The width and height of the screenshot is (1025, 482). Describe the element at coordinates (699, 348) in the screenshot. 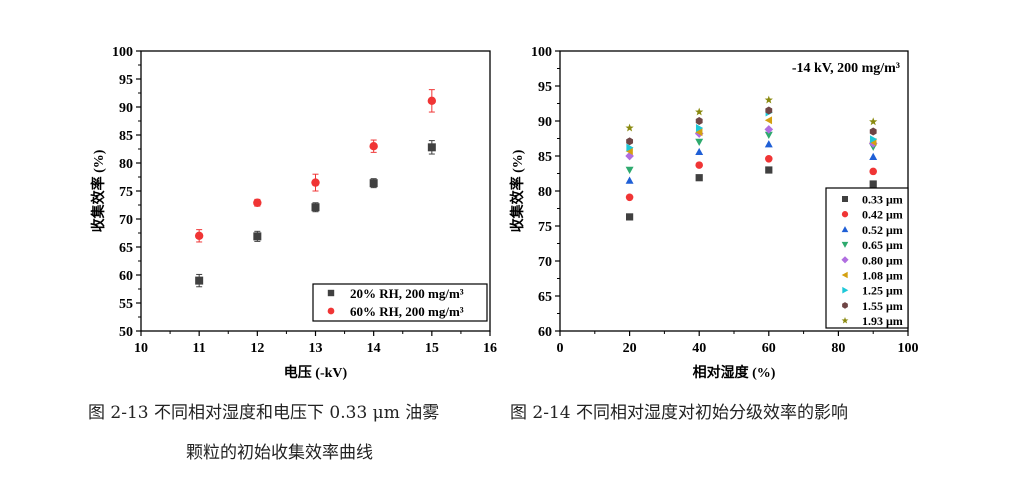

I see `x-tick-label: 40` at that location.